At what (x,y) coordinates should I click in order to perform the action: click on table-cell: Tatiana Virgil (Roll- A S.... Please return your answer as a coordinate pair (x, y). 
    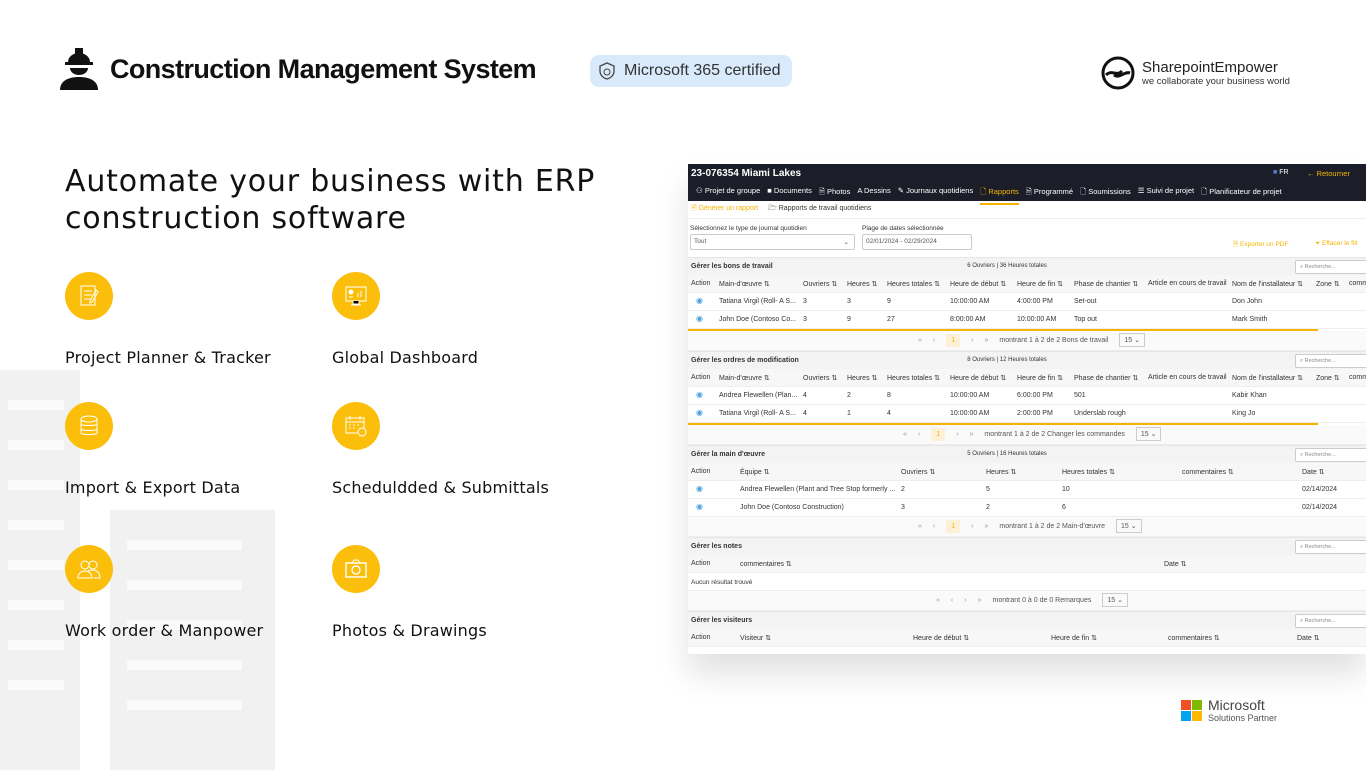
    Looking at the image, I should click on (757, 301).